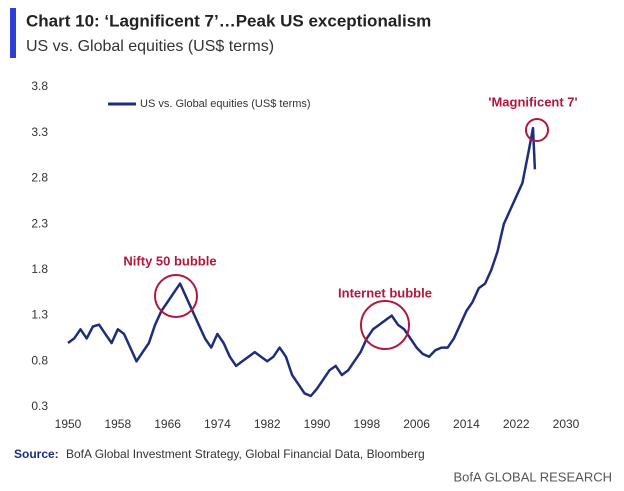  What do you see at coordinates (117, 424) in the screenshot?
I see `x-tick-label: 1958` at bounding box center [117, 424].